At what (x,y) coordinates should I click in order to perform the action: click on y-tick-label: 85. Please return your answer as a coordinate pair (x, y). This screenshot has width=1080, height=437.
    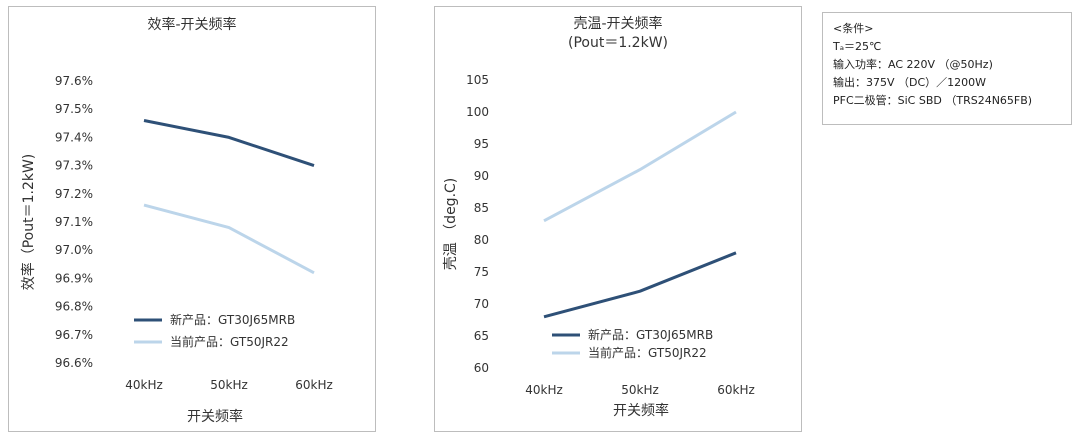
    Looking at the image, I should click on (481, 208).